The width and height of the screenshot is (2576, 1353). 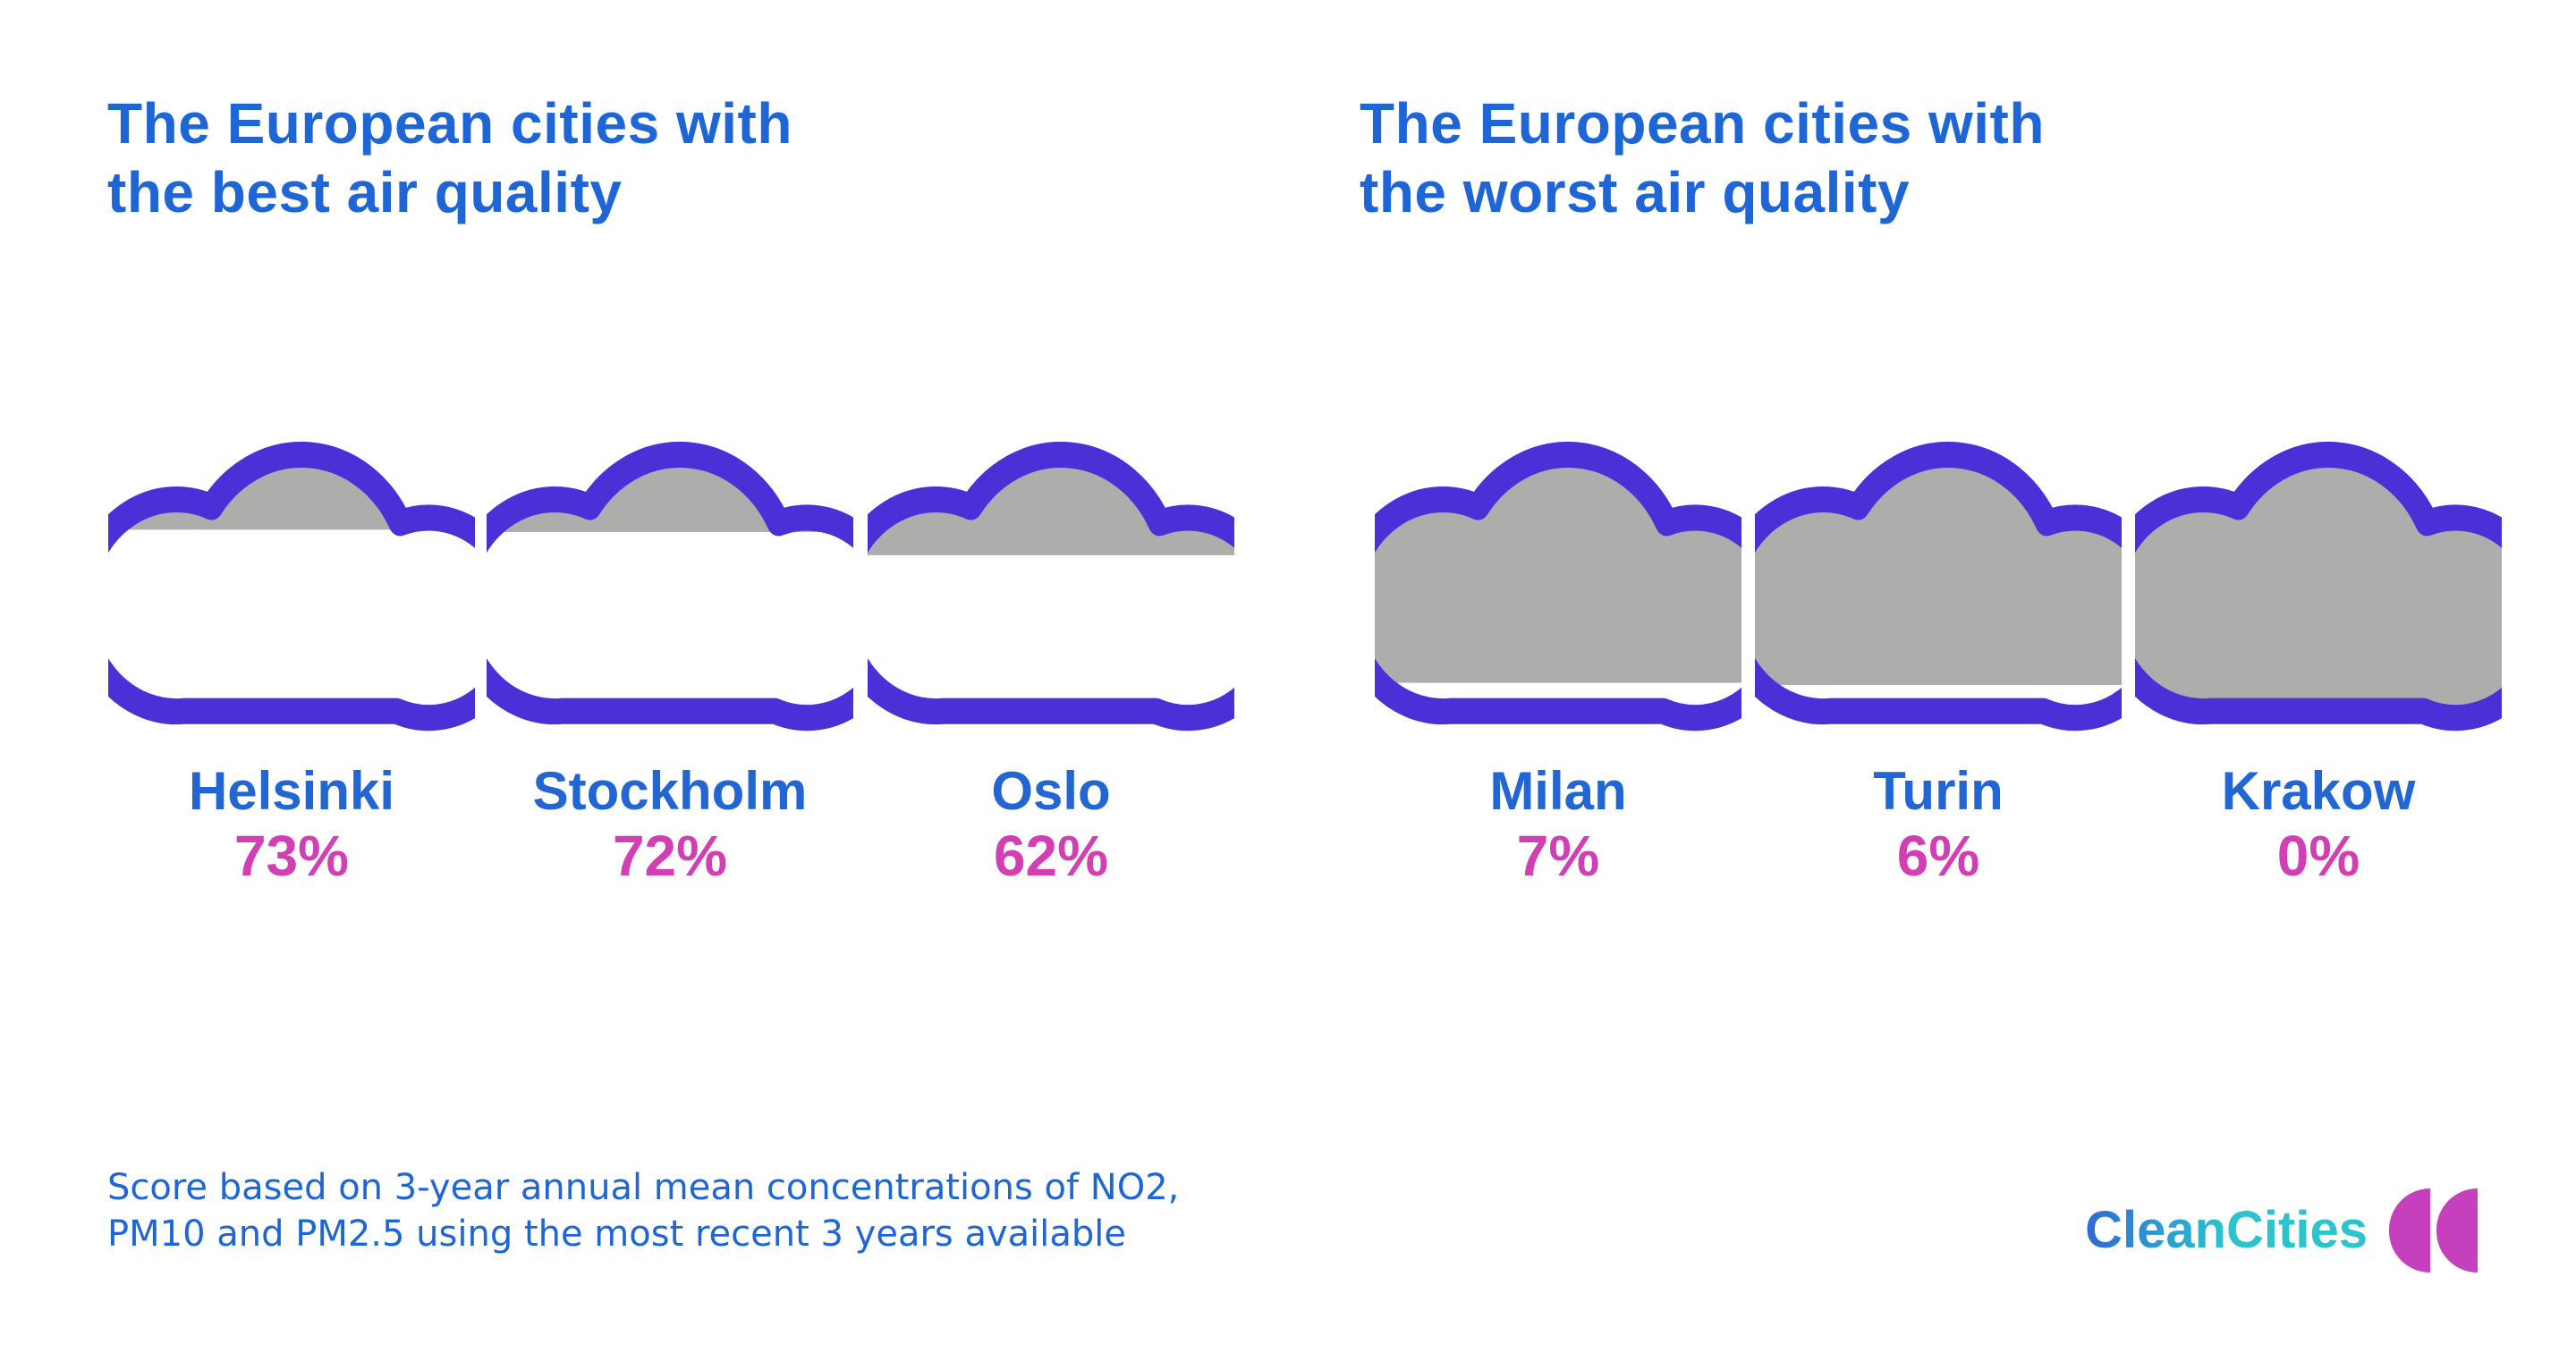 I want to click on cloud-icon-krakow, so click(x=2318, y=583).